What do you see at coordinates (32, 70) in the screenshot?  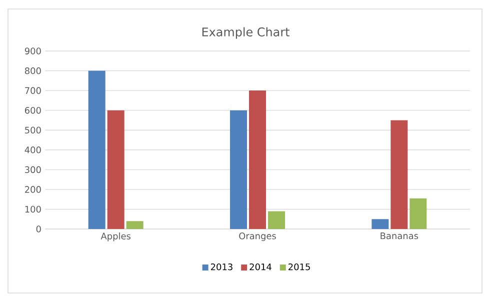 I see `y-tick-label: 800` at bounding box center [32, 70].